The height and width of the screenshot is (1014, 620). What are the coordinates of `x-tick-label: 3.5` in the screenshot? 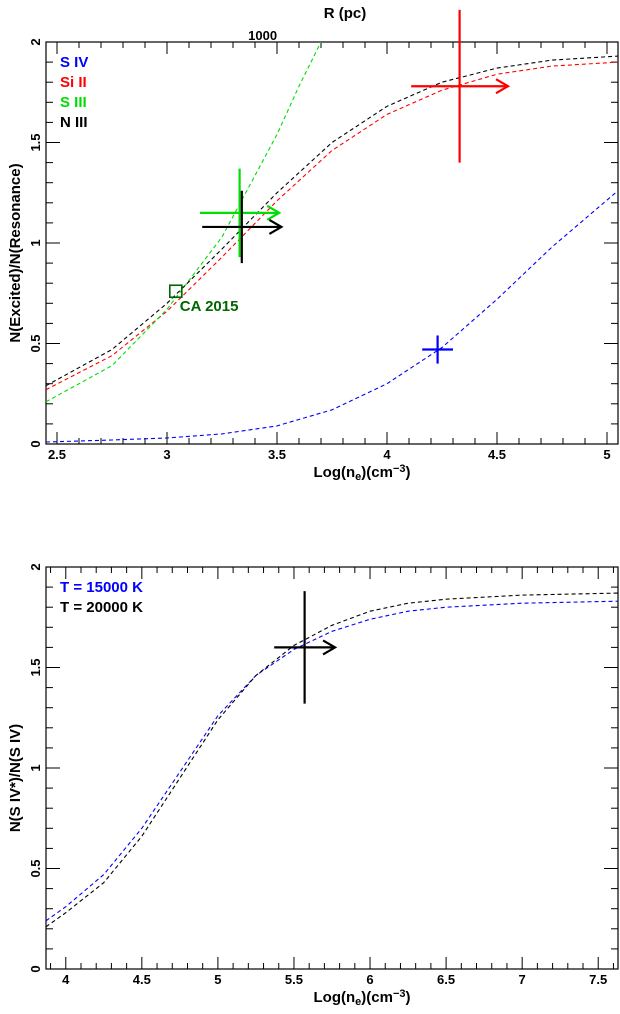 It's located at (277, 454).